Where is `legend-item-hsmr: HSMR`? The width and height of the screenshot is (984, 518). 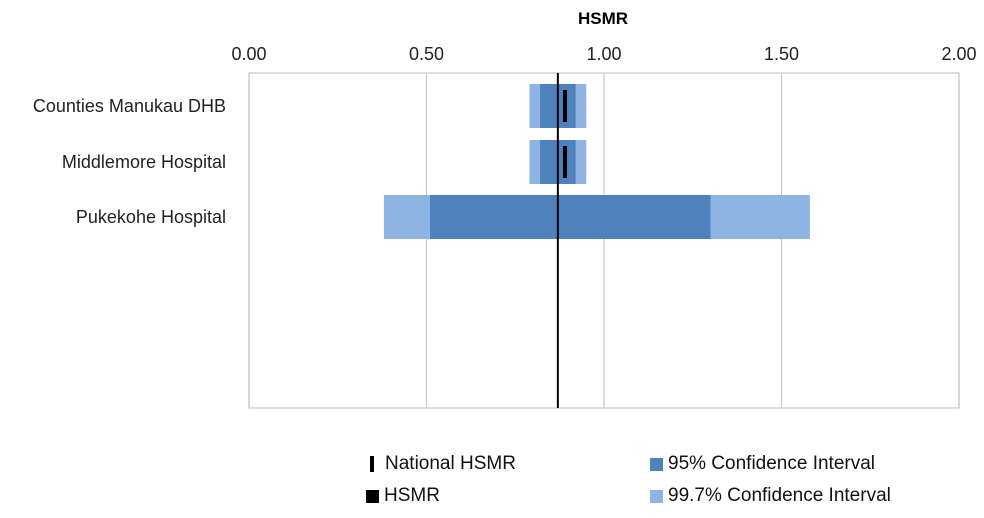
legend-item-hsmr: HSMR is located at coordinates (403, 496).